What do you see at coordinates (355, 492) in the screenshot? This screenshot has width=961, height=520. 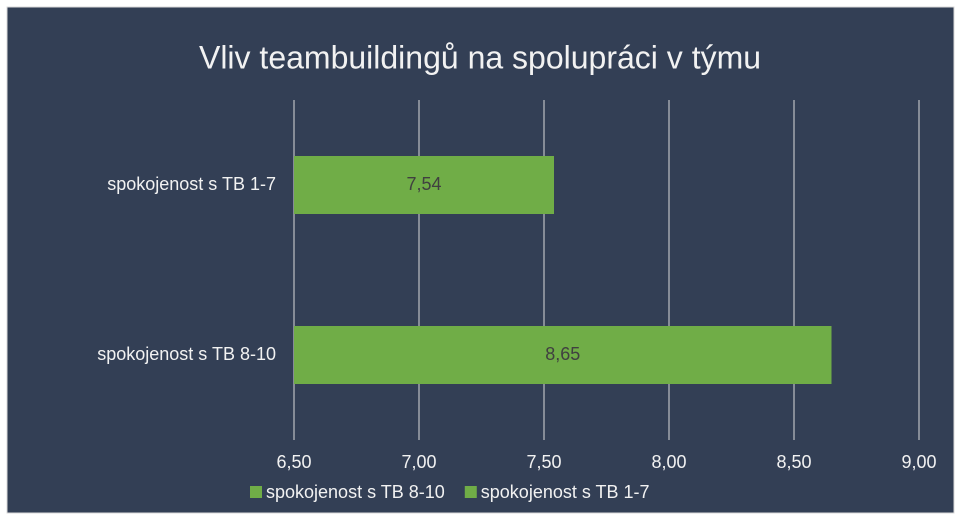 I see `legend-label: spokojenost s TB 8-10` at bounding box center [355, 492].